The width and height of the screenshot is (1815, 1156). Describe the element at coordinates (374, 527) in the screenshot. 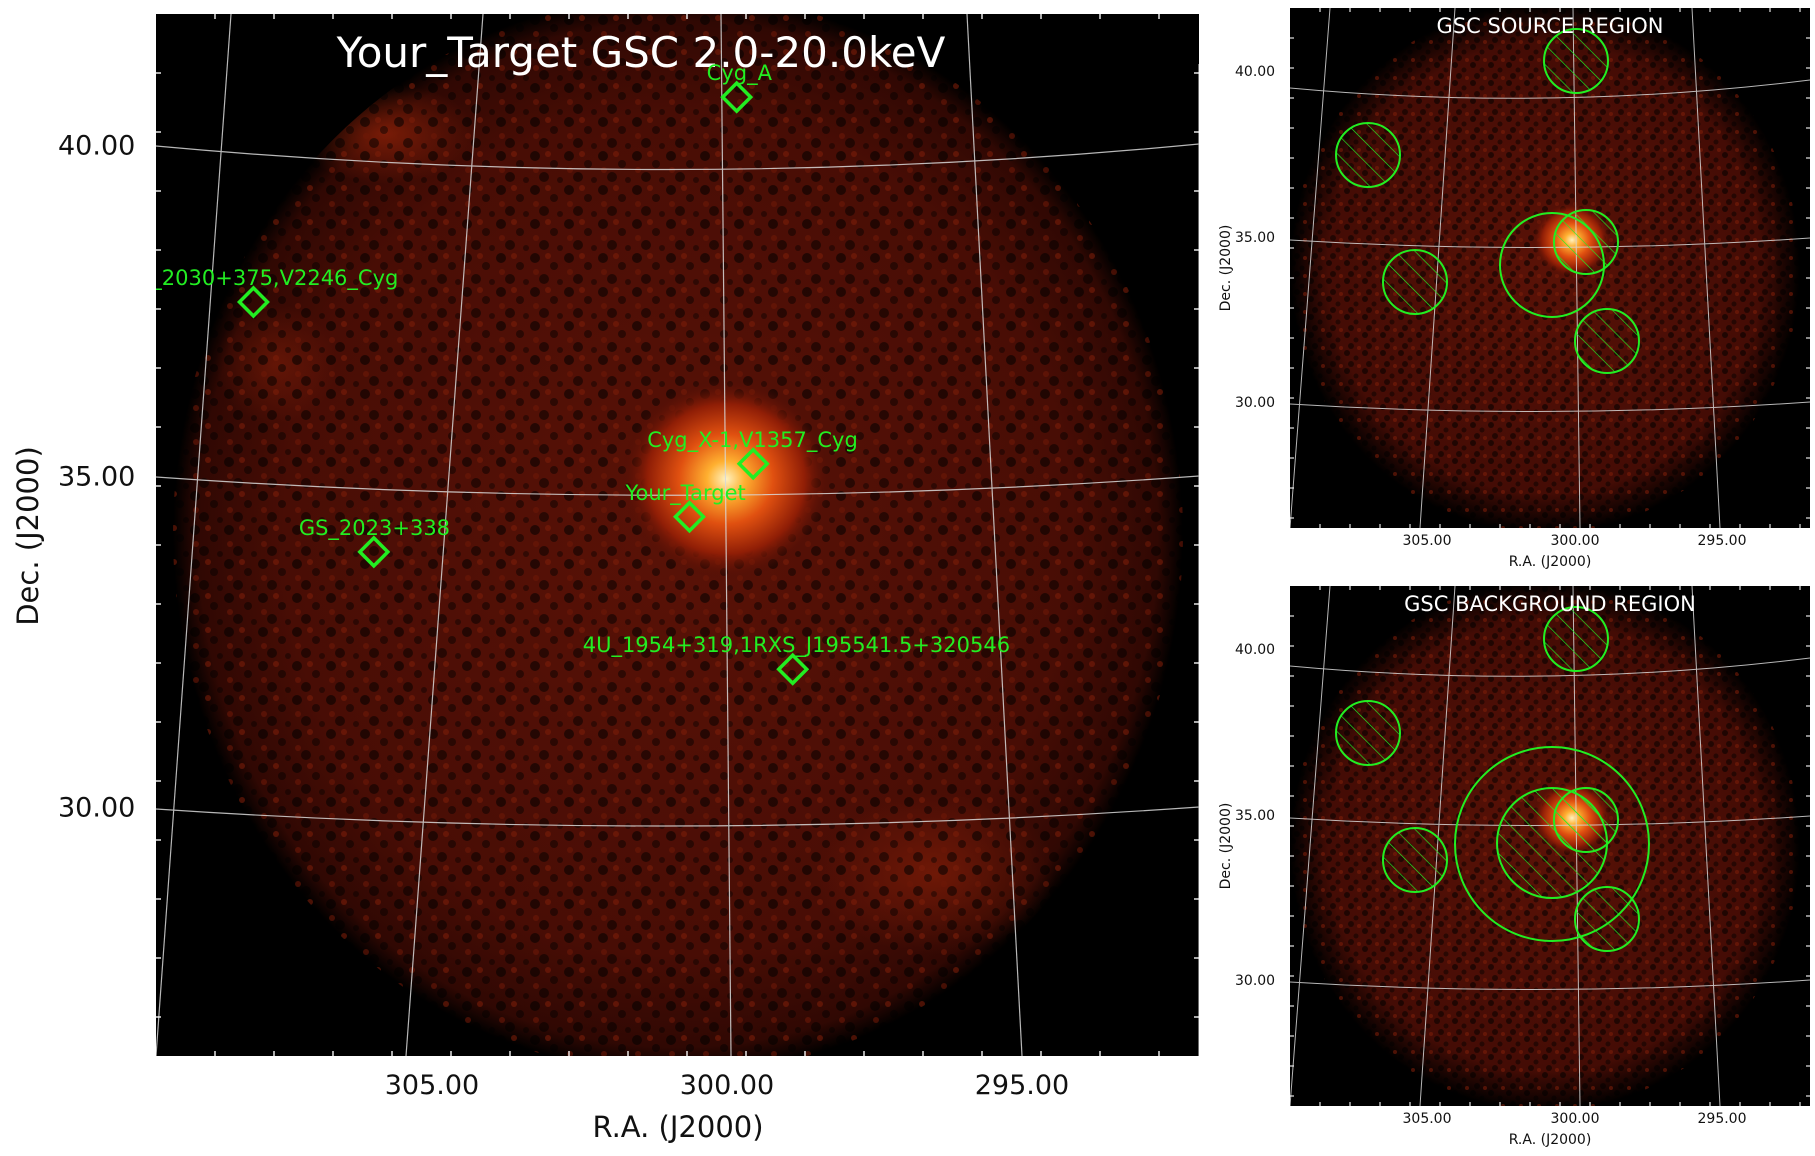

I see `source-name-label: GS_2023+338` at that location.